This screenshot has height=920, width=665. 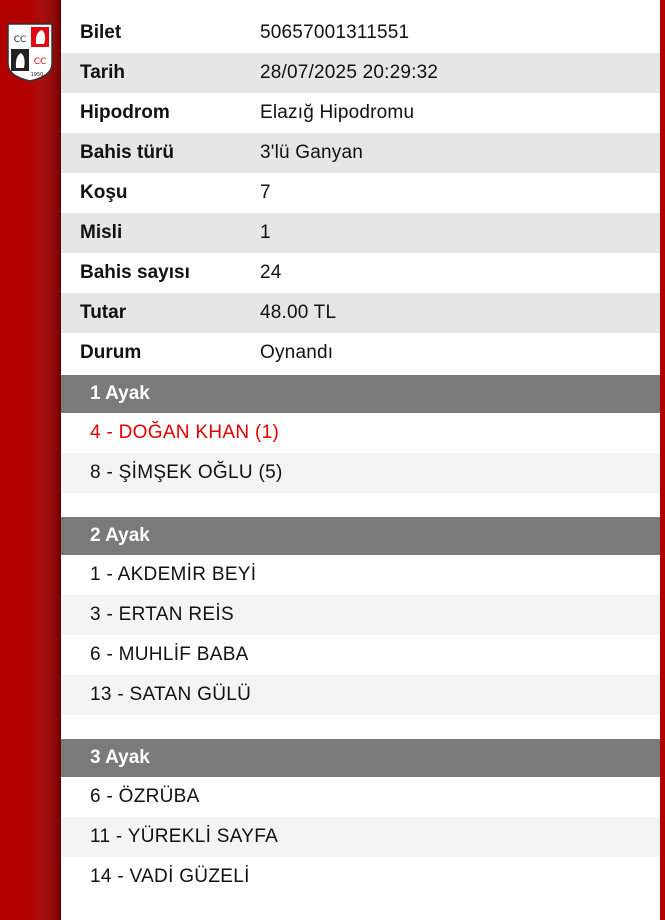 I want to click on ticket-row: Hipodrom Elazığ Hipodromu, so click(x=360, y=113).